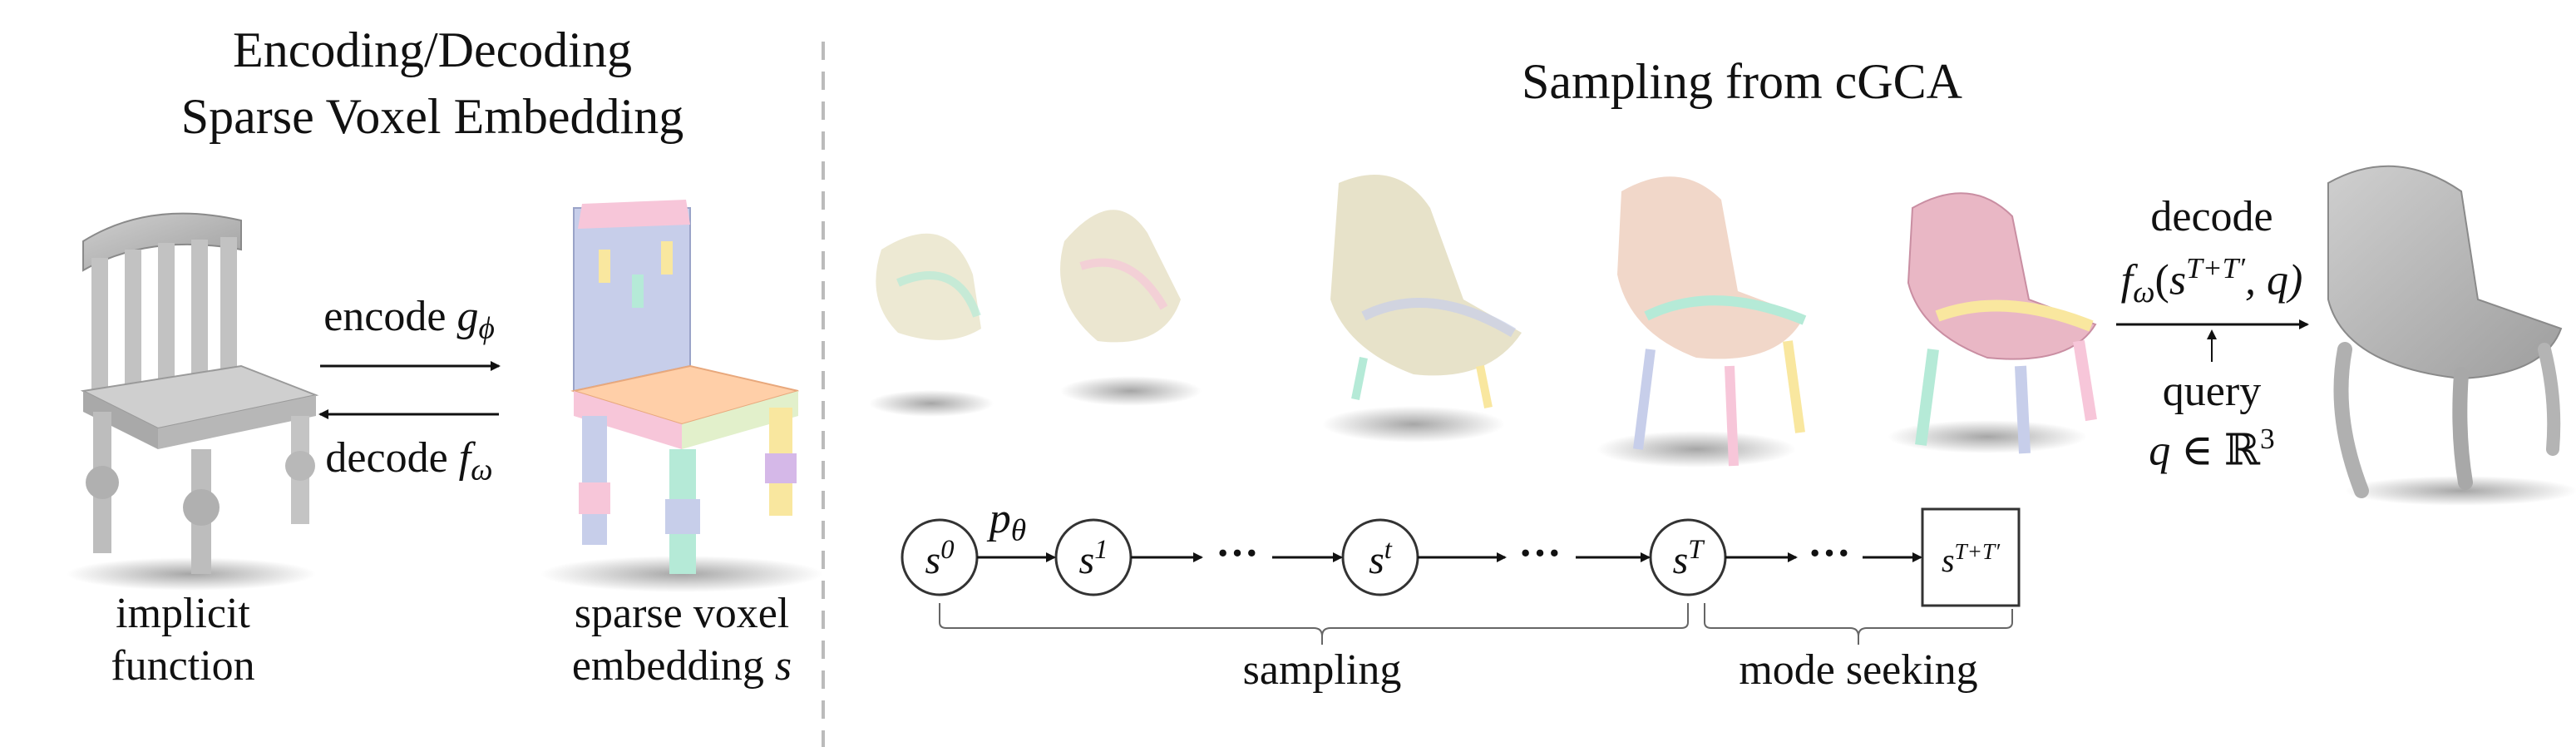 The height and width of the screenshot is (747, 2576). Describe the element at coordinates (1992, 323) in the screenshot. I see `sampling-stage-5-image` at that location.